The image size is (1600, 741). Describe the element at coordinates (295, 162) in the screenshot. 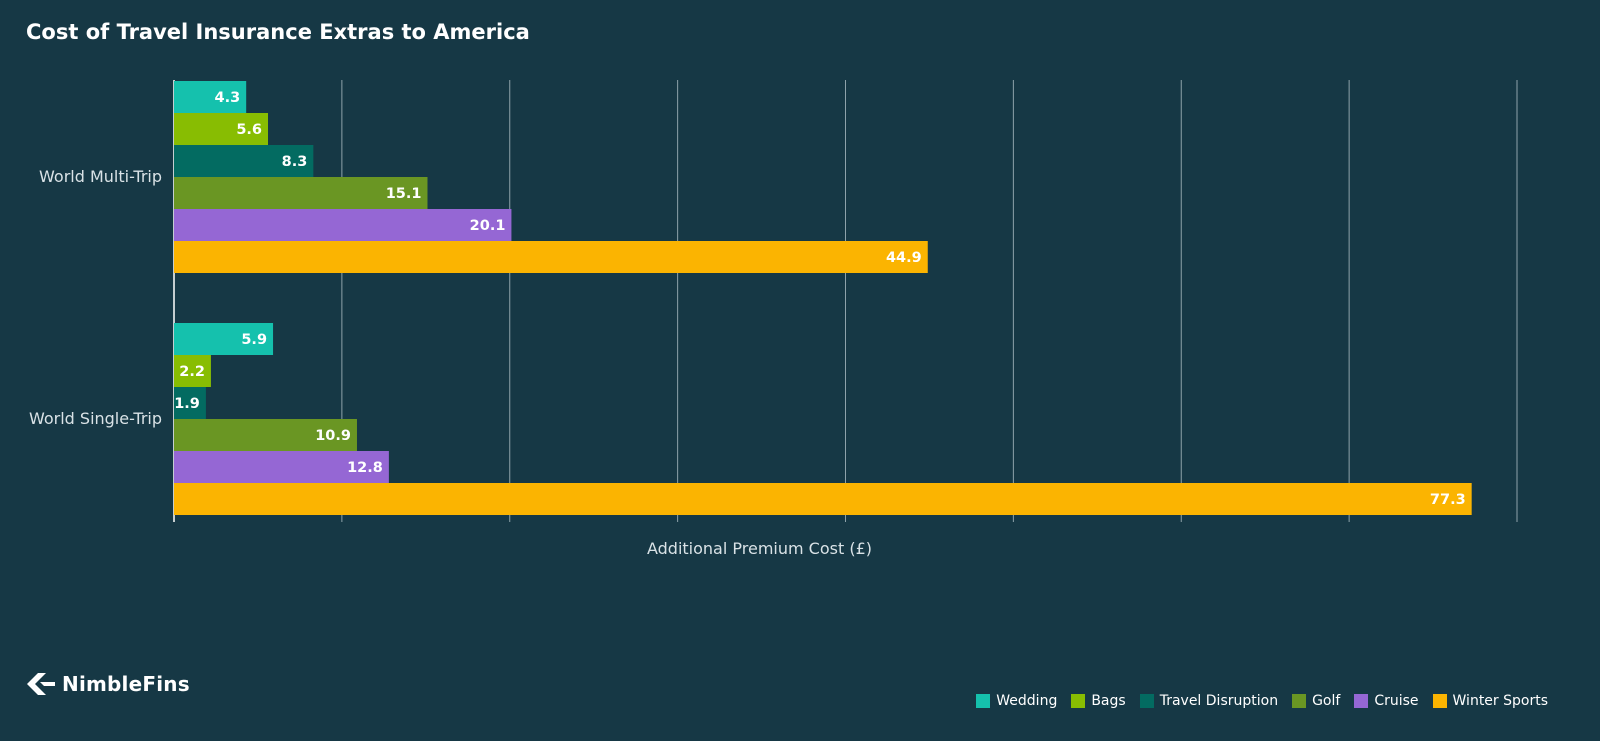

I see `value-label-travel-disruption-world-multi-trip: 8.3` at that location.